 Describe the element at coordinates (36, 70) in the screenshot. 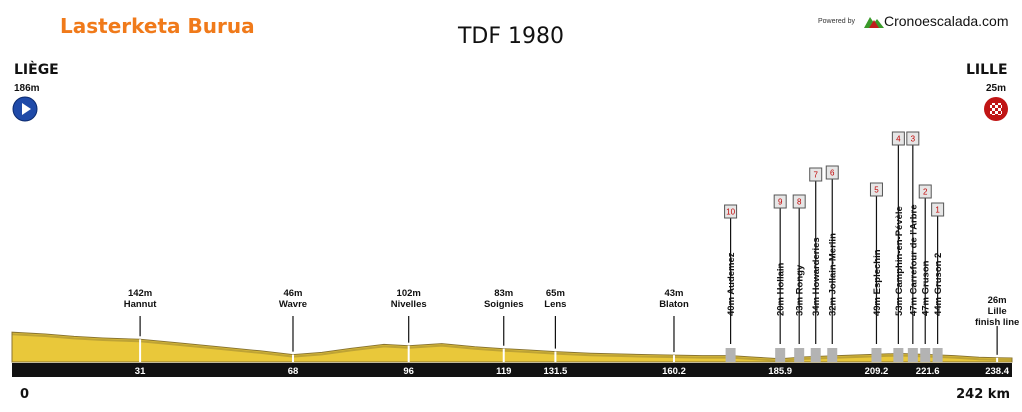

I see `start-name: LIÈGE` at that location.